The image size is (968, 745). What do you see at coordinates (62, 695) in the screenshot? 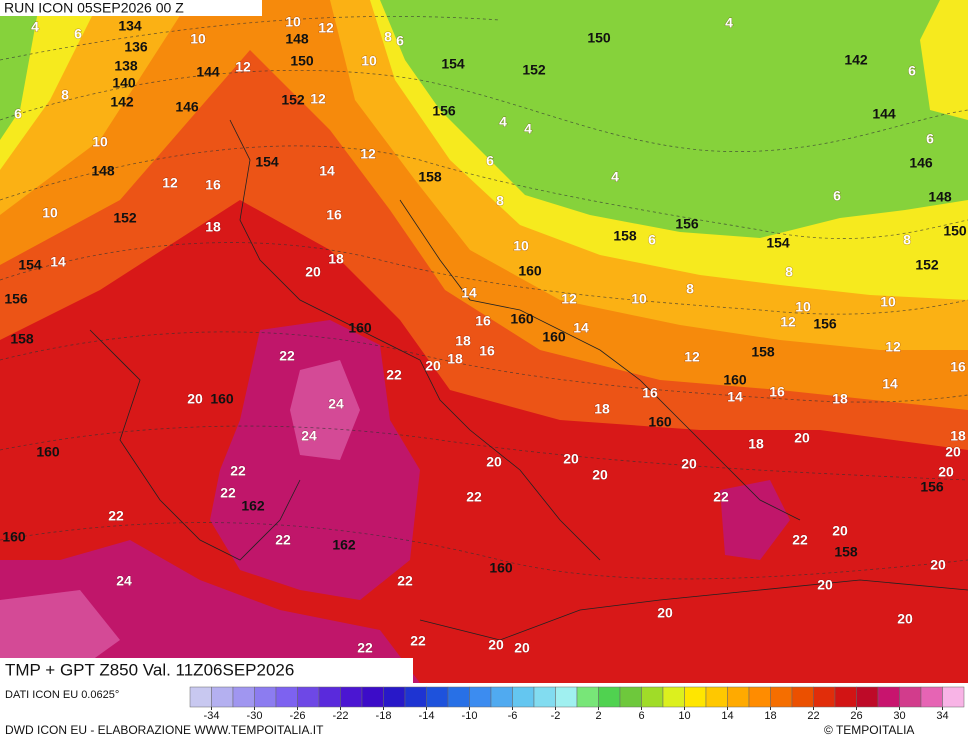
I see `source-label: DATI ICON EU 0.0625°` at bounding box center [62, 695].